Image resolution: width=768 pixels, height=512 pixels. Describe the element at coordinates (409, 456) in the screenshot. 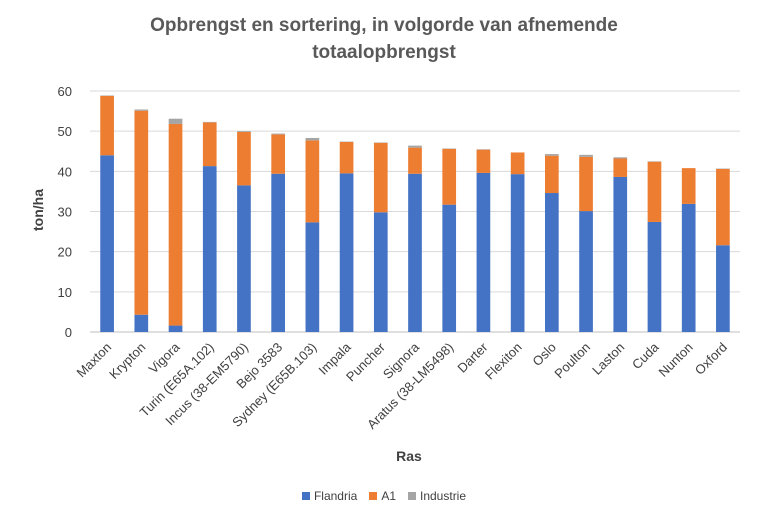

I see `x-axis-label: Ras` at that location.